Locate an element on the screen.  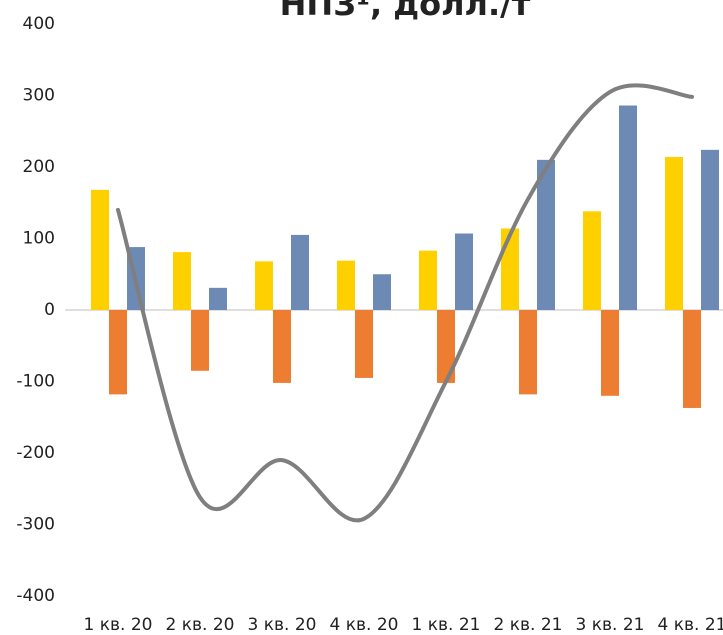
x-tick-label: 4 кв. 20 is located at coordinates (364, 625).